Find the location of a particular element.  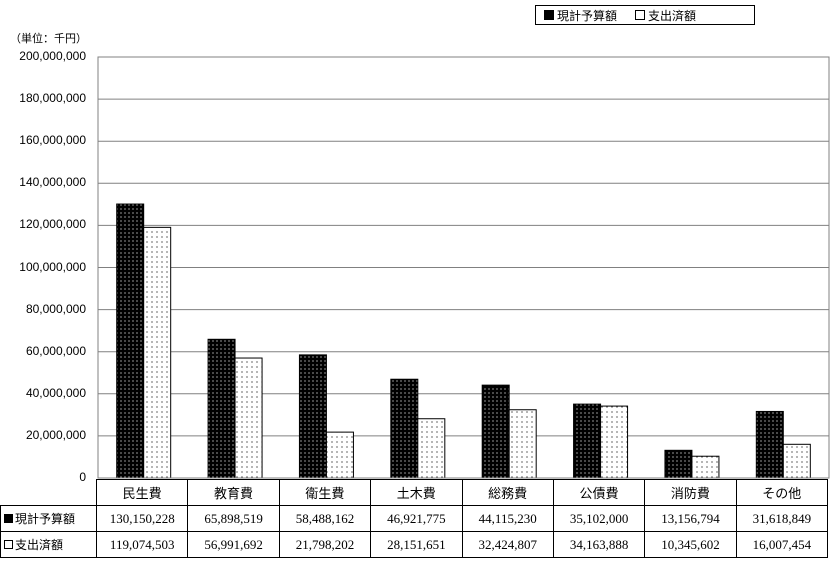

row-header-label: 支出済額 is located at coordinates (39, 545).